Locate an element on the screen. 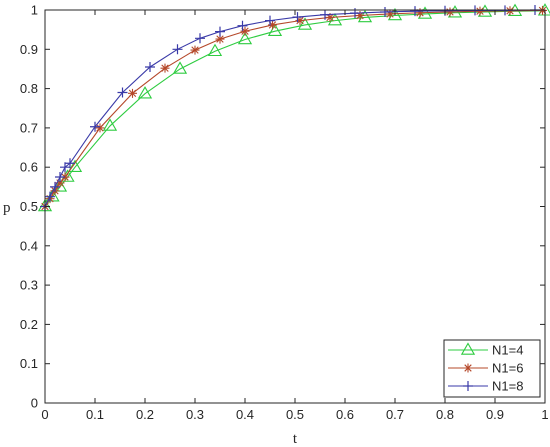  legend-item: N1=4 is located at coordinates (485, 350).